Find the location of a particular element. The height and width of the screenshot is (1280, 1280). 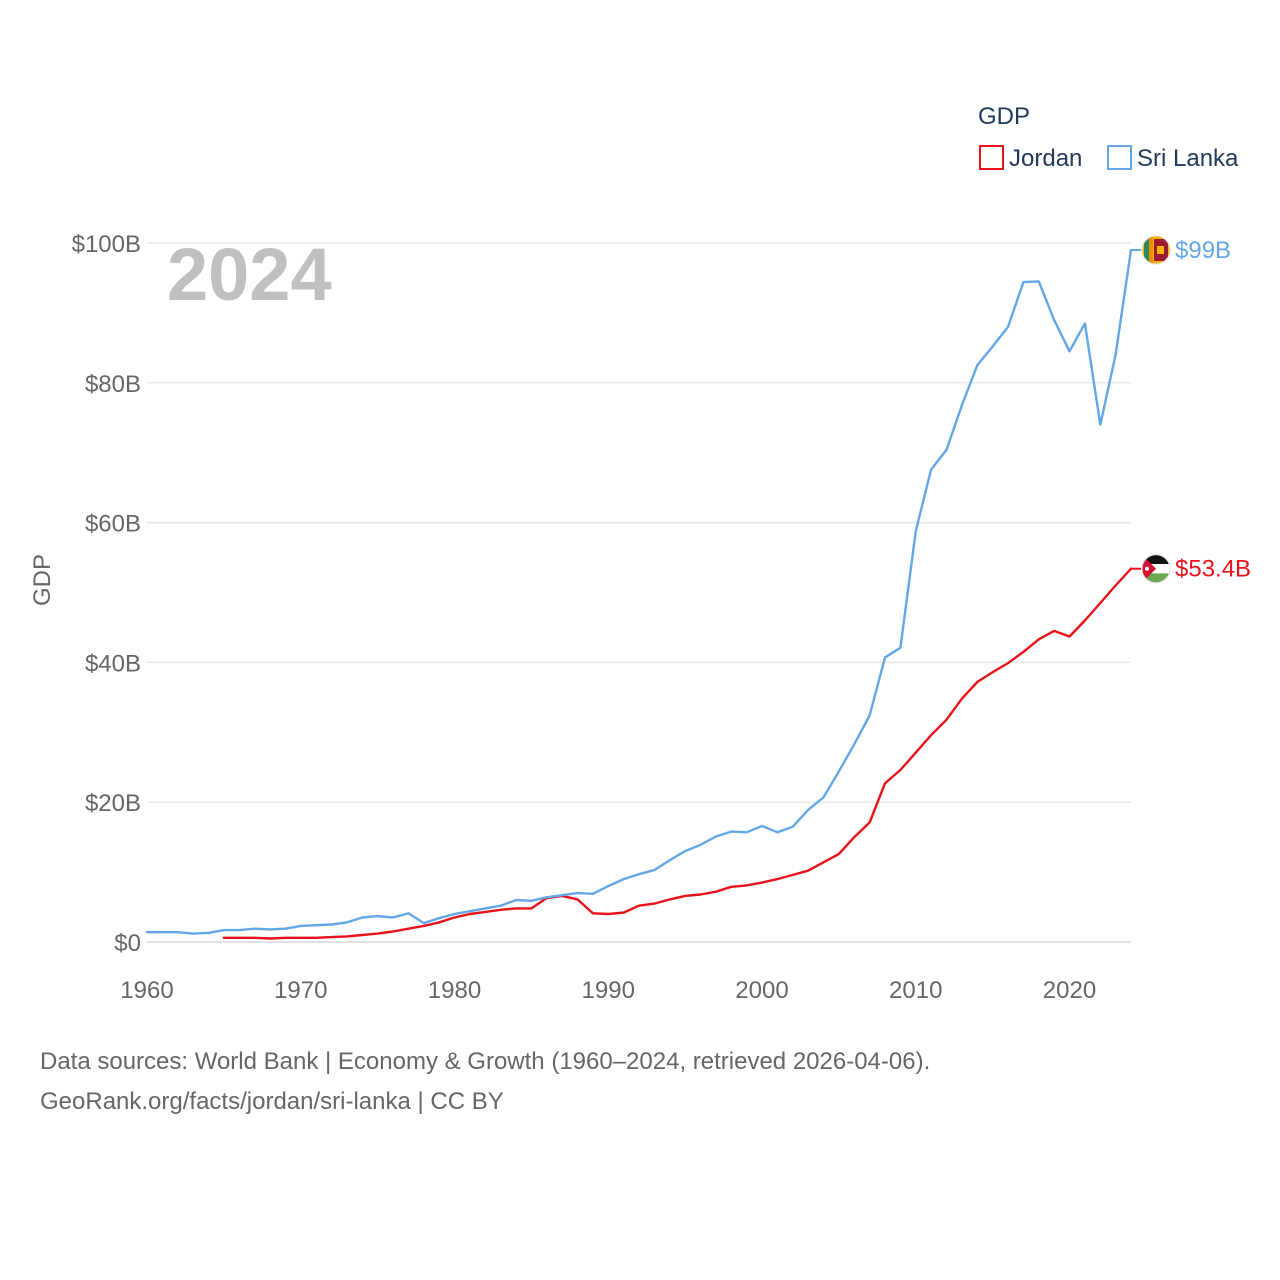

legend: GDP Jordan Sri Lanka is located at coordinates (1108, 137).